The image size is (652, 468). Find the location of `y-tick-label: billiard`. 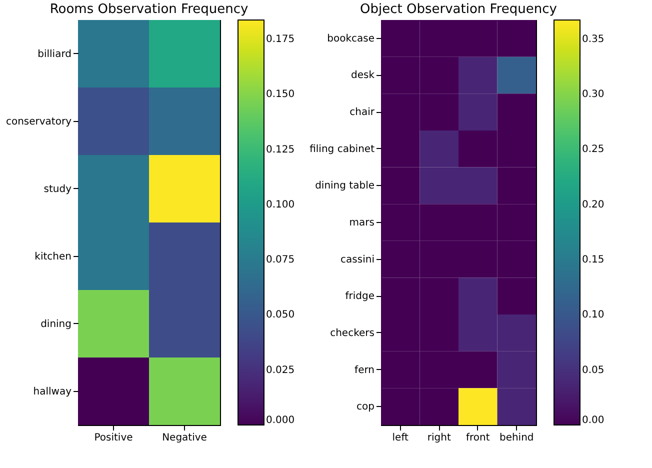

y-tick-label: billiard is located at coordinates (55, 54).